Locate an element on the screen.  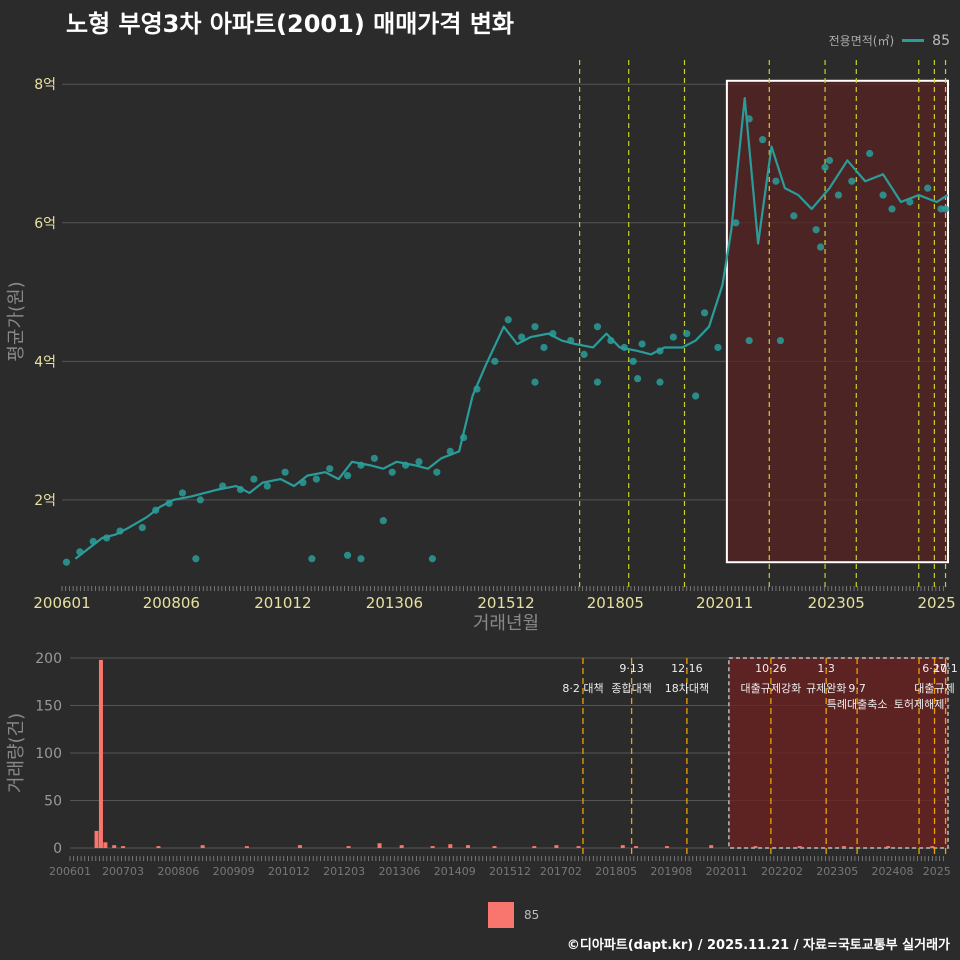
bottom-x-tick-label: 200703 is located at coordinates (123, 871).